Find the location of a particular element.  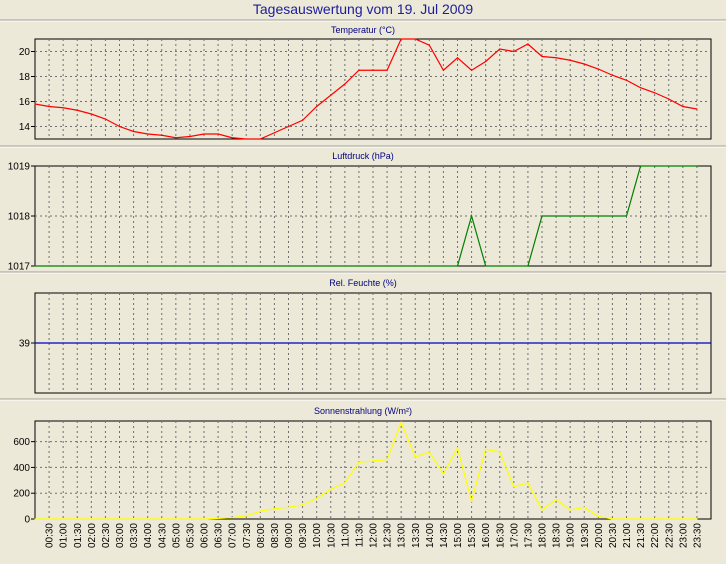

x-tick-label: 04:30 is located at coordinates (162, 535).